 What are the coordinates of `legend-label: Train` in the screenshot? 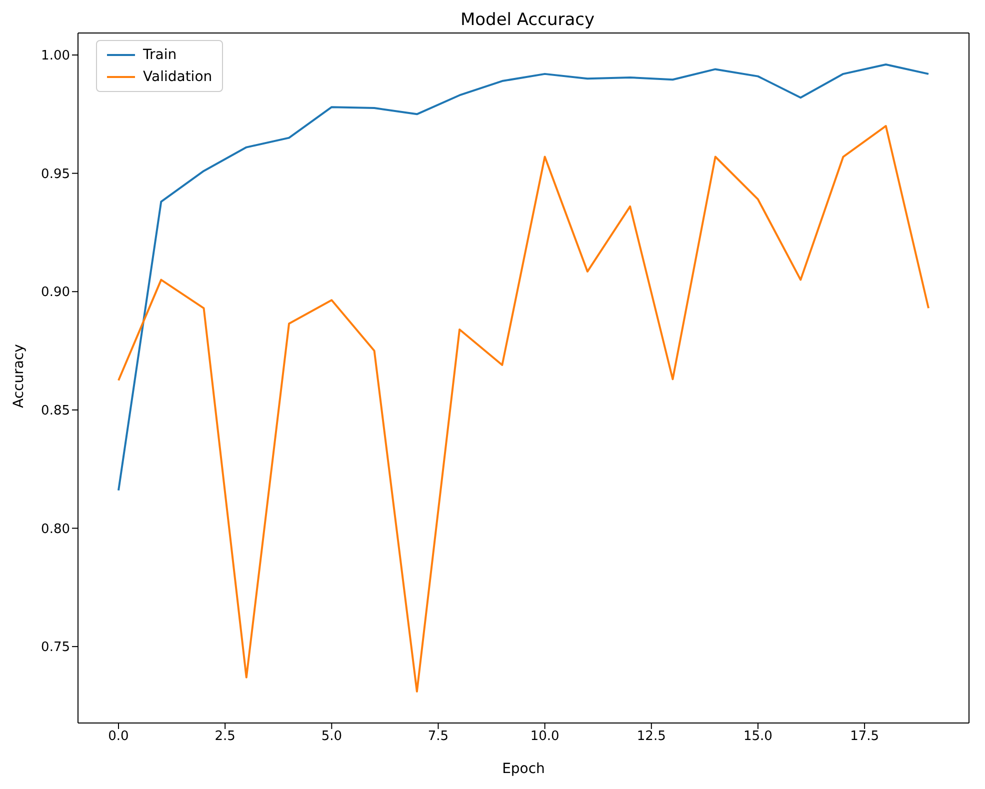 It's located at (160, 55).